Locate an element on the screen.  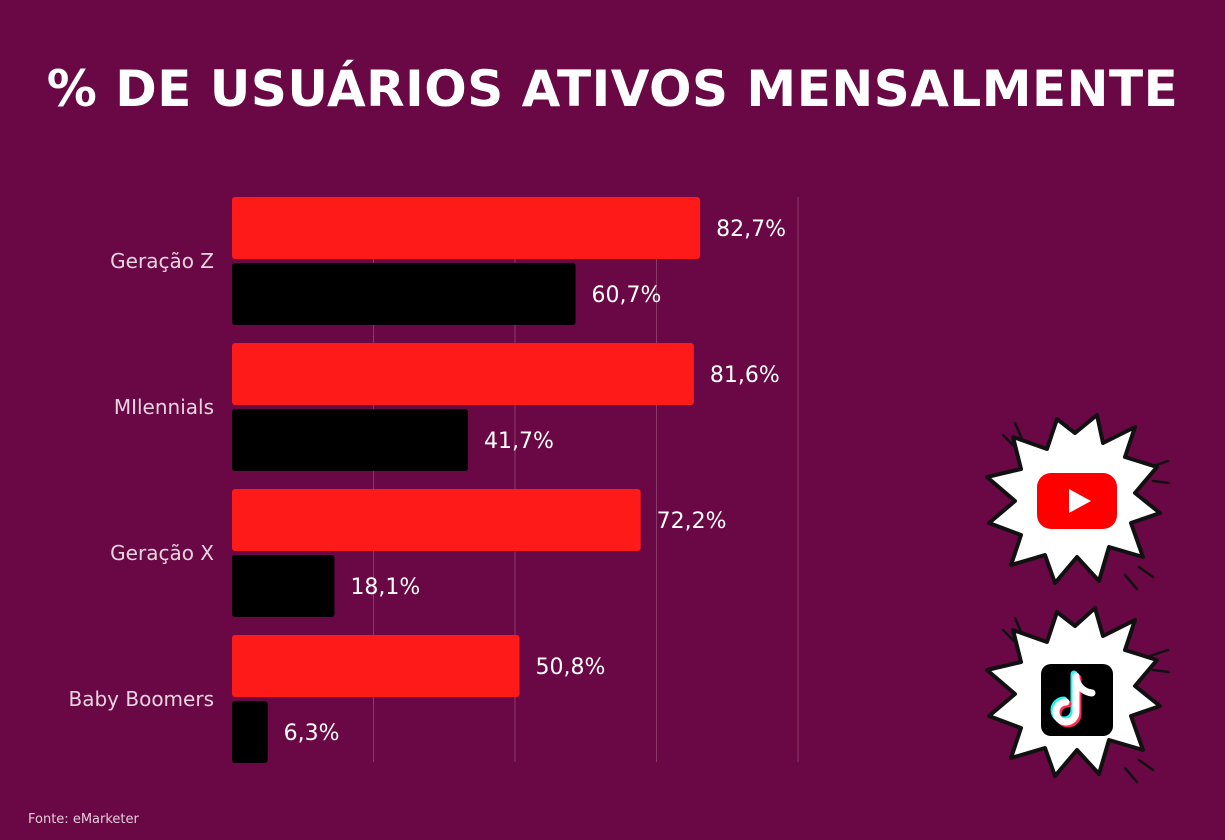
chart-title: % DE USUÁRIOS ATIVOS MENSALMENTE is located at coordinates (612, 89).